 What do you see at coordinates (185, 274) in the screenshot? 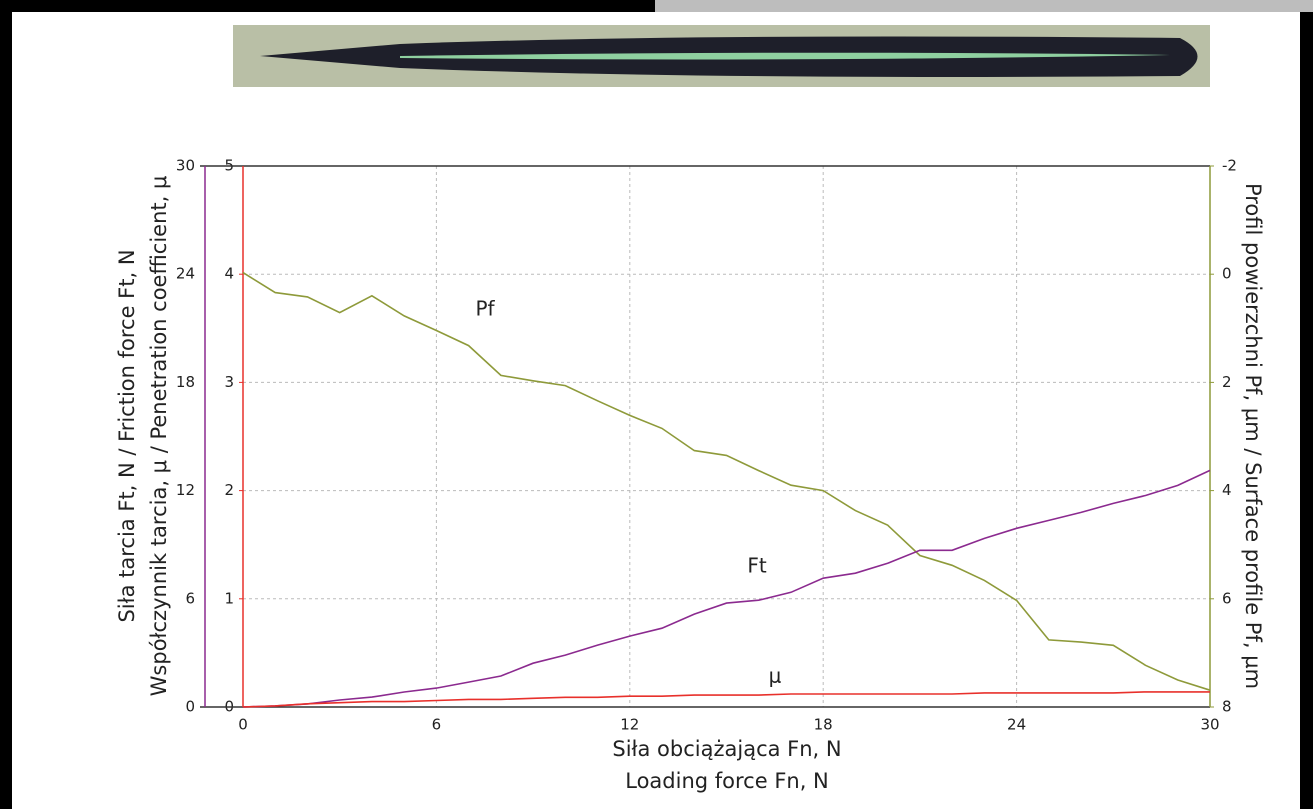
I see `y-tick-label: 24` at bounding box center [185, 274].